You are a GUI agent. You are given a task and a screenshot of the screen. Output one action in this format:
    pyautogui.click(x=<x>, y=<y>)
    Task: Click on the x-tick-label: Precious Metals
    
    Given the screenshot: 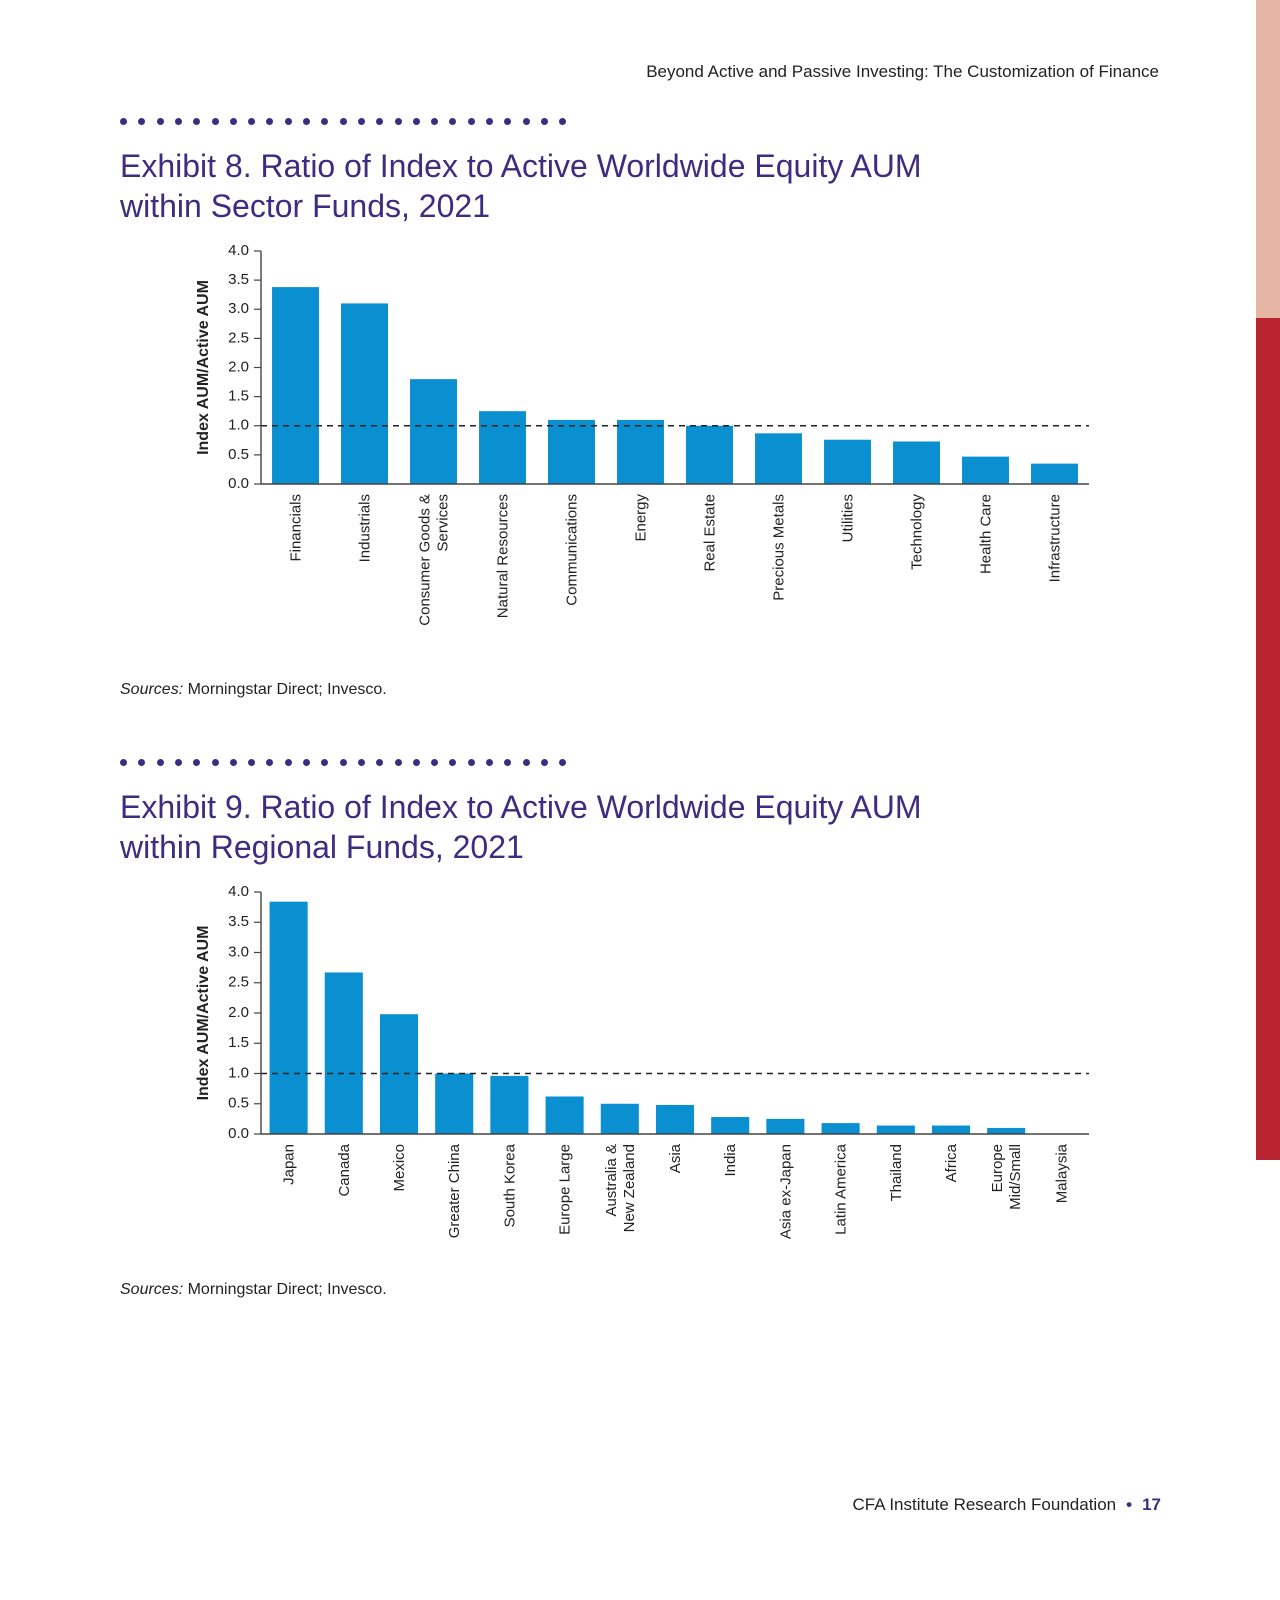 What is the action you would take?
    pyautogui.click(x=779, y=547)
    